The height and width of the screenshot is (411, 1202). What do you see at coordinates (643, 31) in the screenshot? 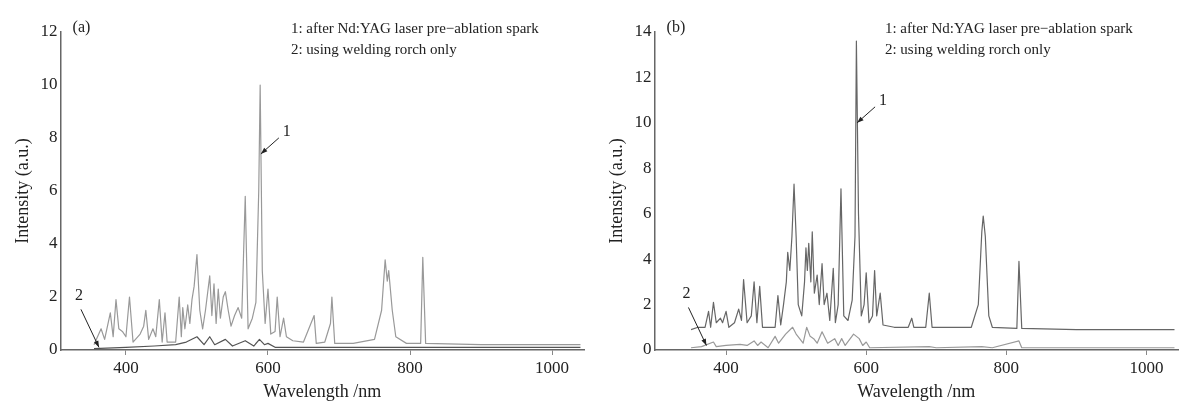
I see `y-tick-label: 14` at bounding box center [643, 31].